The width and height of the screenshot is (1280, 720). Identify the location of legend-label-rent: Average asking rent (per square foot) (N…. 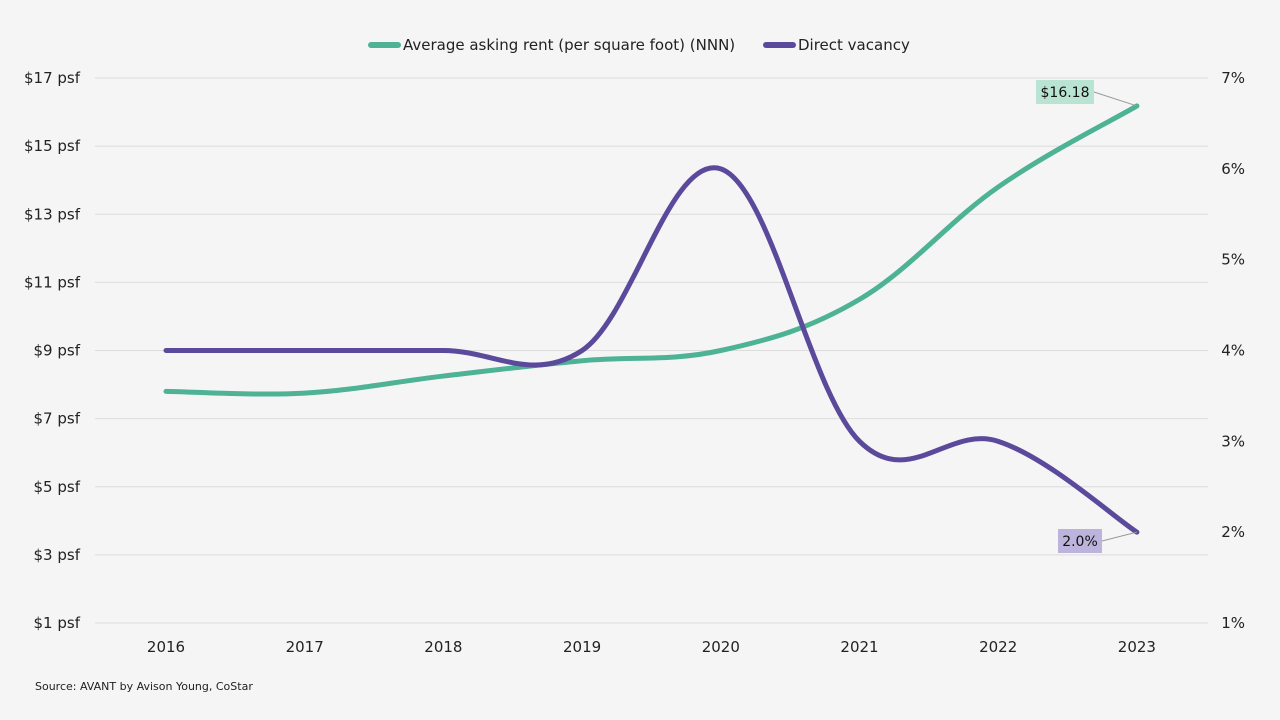
(569, 45).